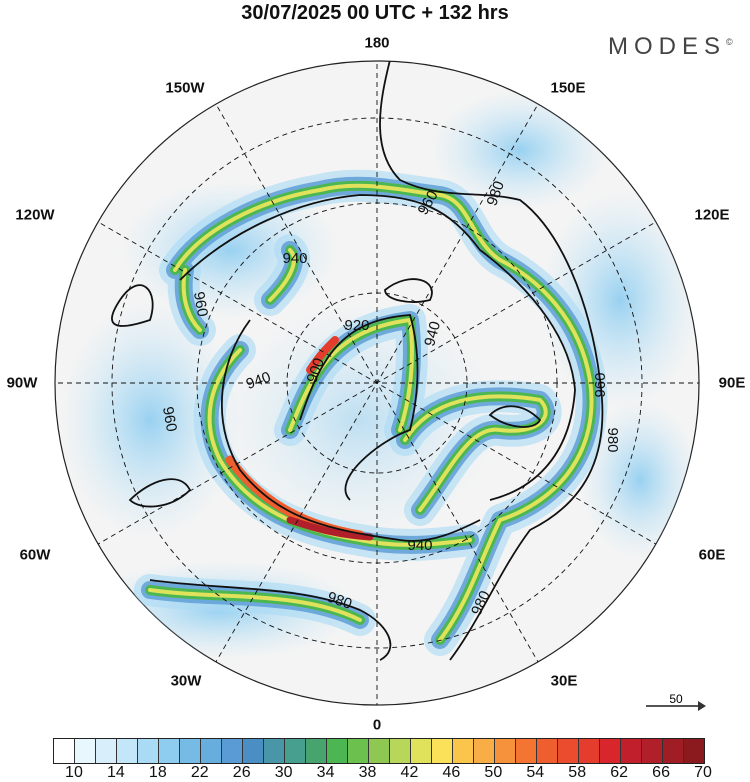 This screenshot has height=782, width=750. Describe the element at coordinates (377, 43) in the screenshot. I see `lon-label-180: 180` at that location.